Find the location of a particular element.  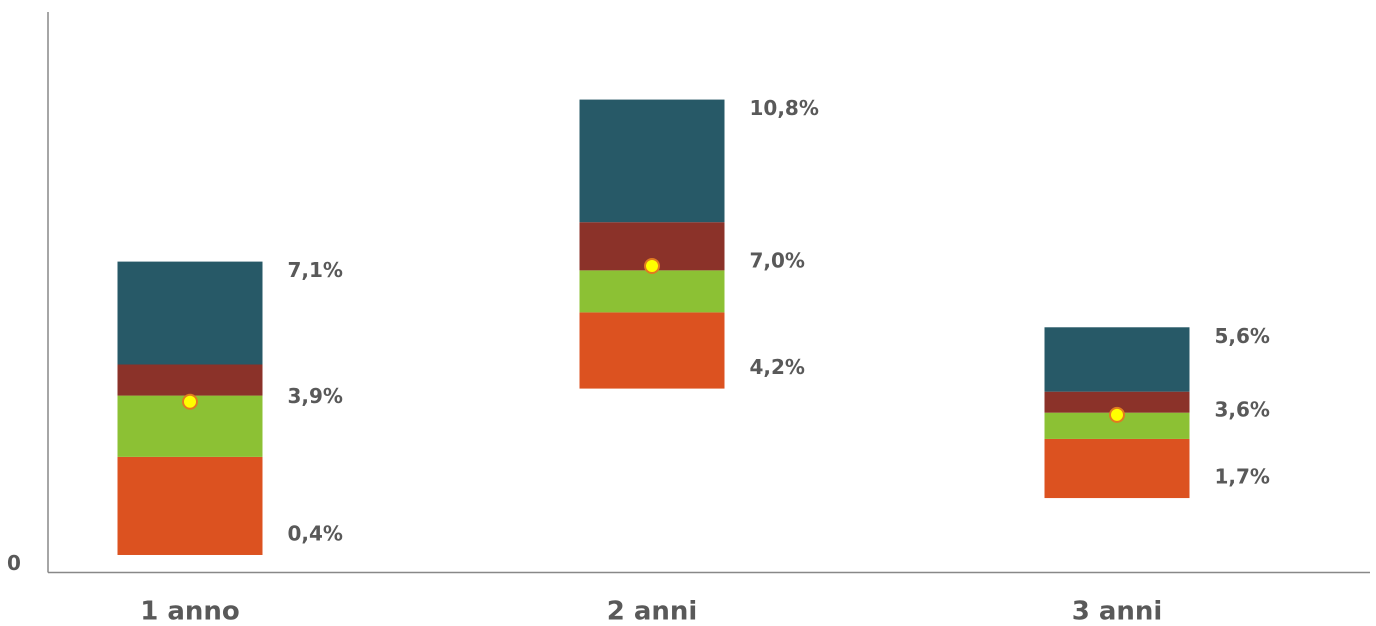

value-label: 1,7% is located at coordinates (1242, 477).